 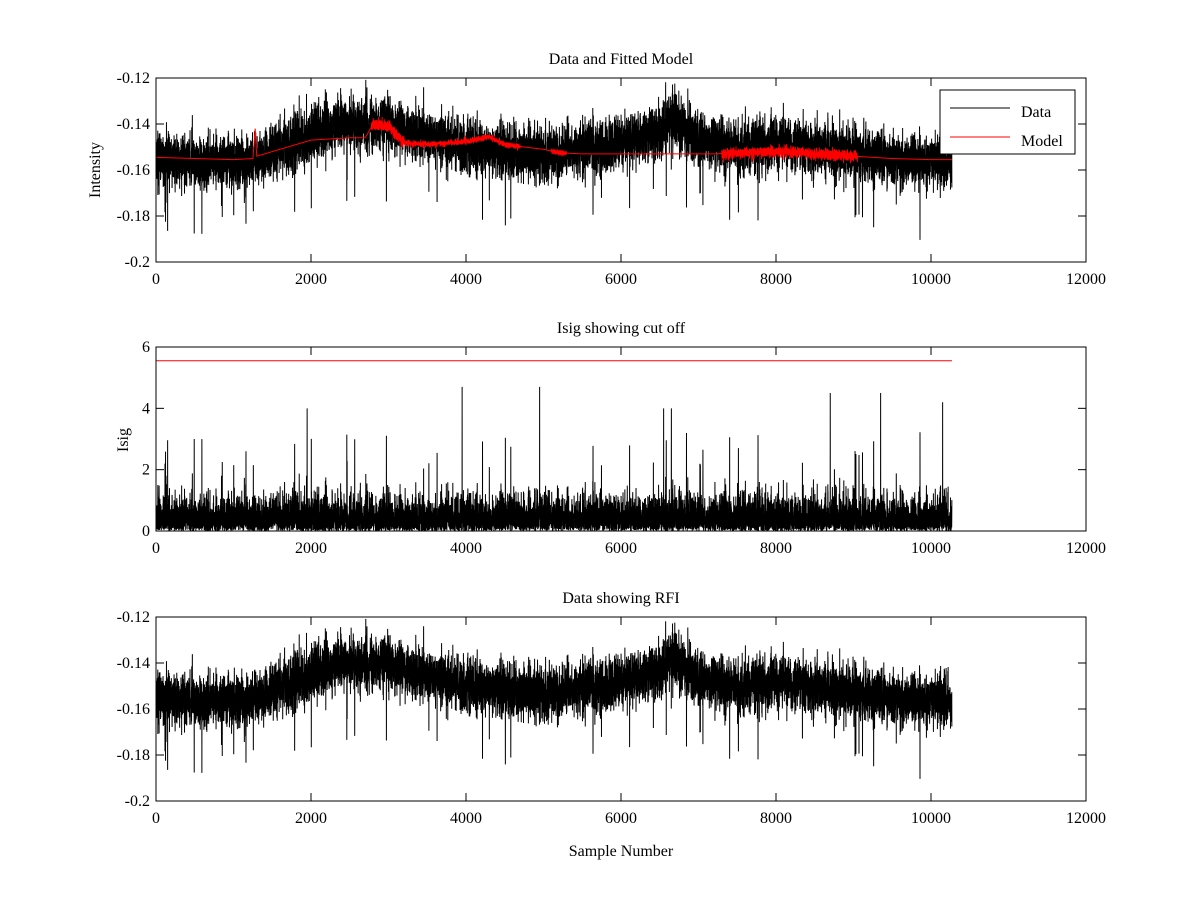 What do you see at coordinates (146, 470) in the screenshot?
I see `y-tick-label: 2` at bounding box center [146, 470].